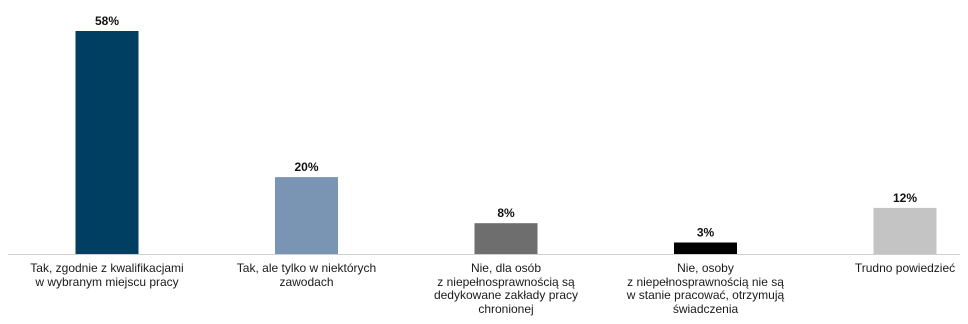 Image resolution: width=968 pixels, height=324 pixels. What do you see at coordinates (107, 21) in the screenshot?
I see `value-label-1: 58%` at bounding box center [107, 21].